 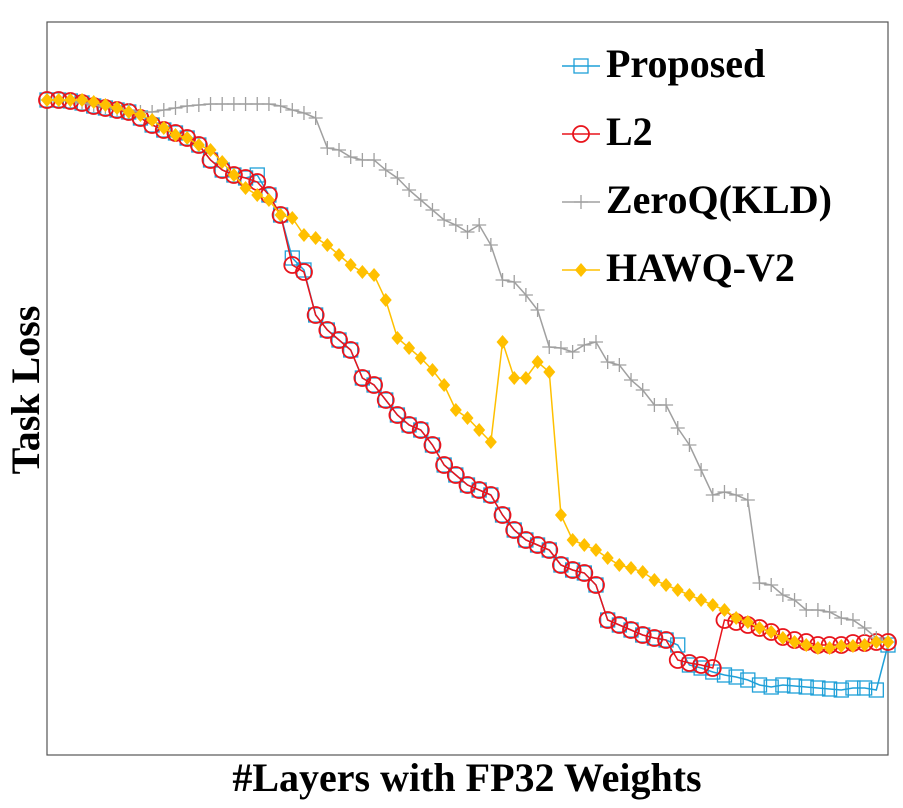 I want to click on legend-label: L2, so click(x=629, y=131).